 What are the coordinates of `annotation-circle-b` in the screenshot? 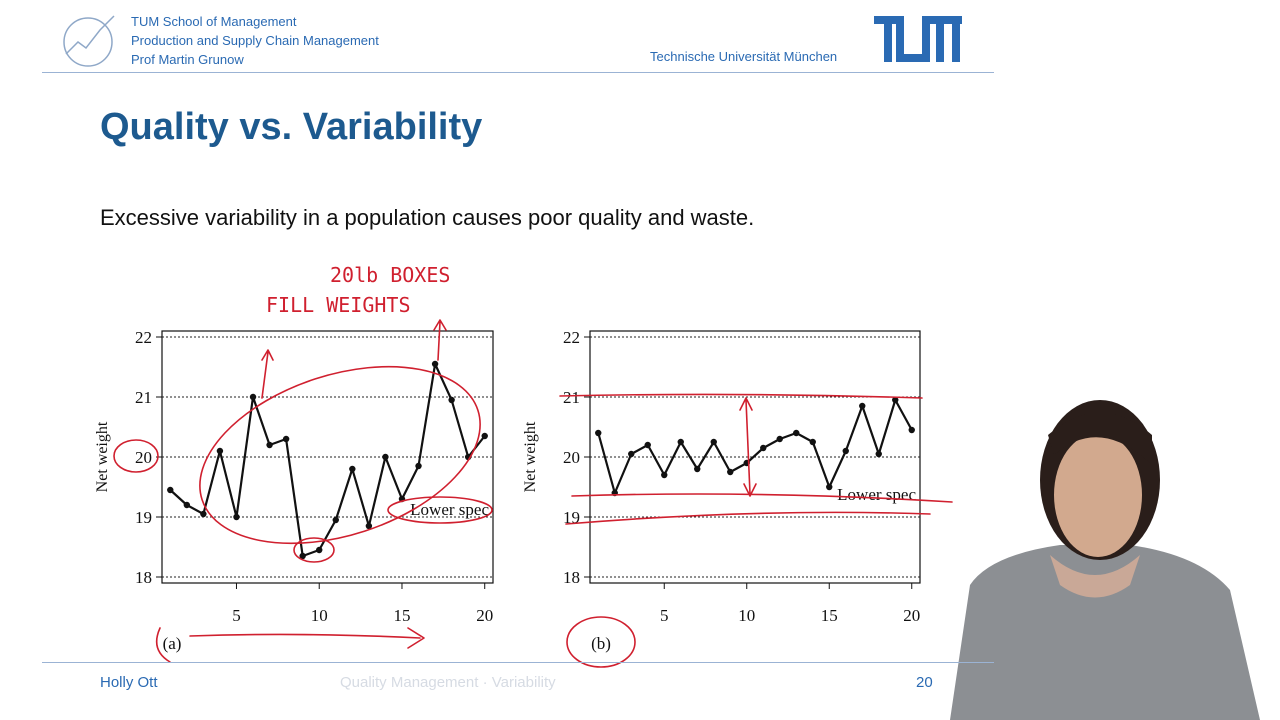 It's located at (601, 642).